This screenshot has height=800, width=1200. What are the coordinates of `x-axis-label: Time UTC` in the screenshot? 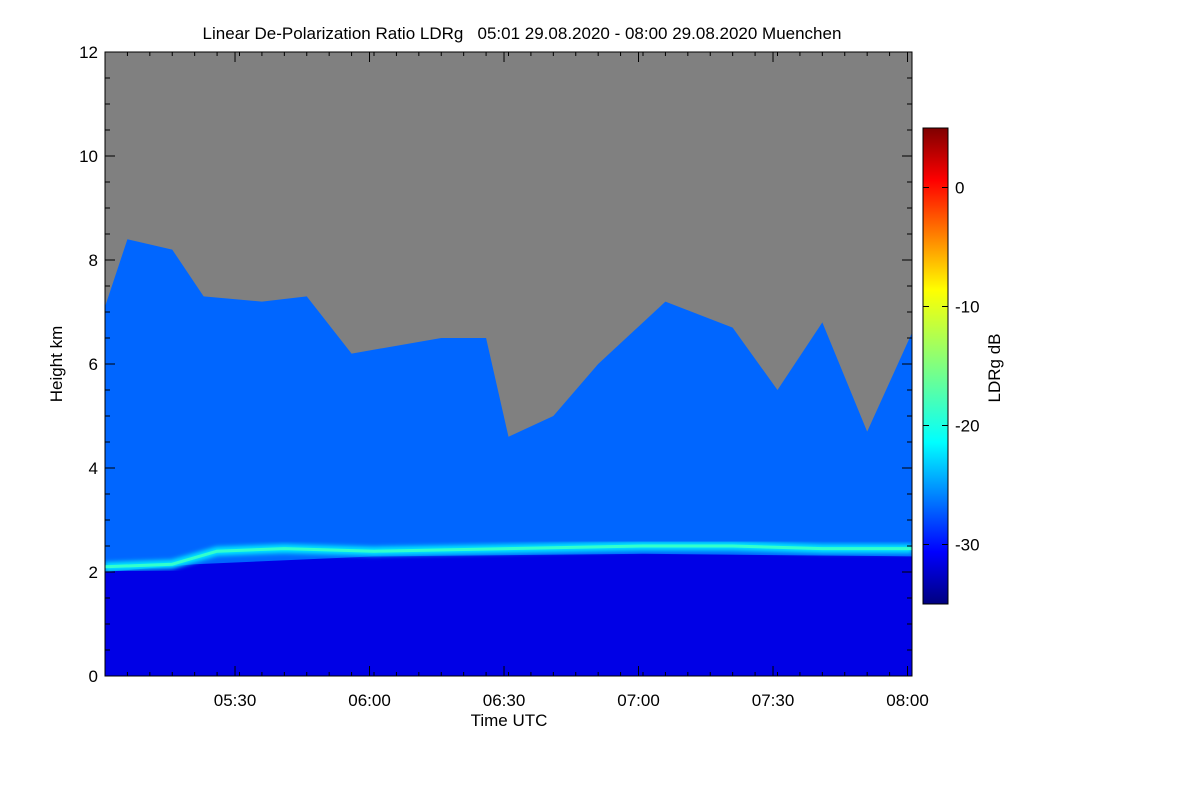 It's located at (509, 720).